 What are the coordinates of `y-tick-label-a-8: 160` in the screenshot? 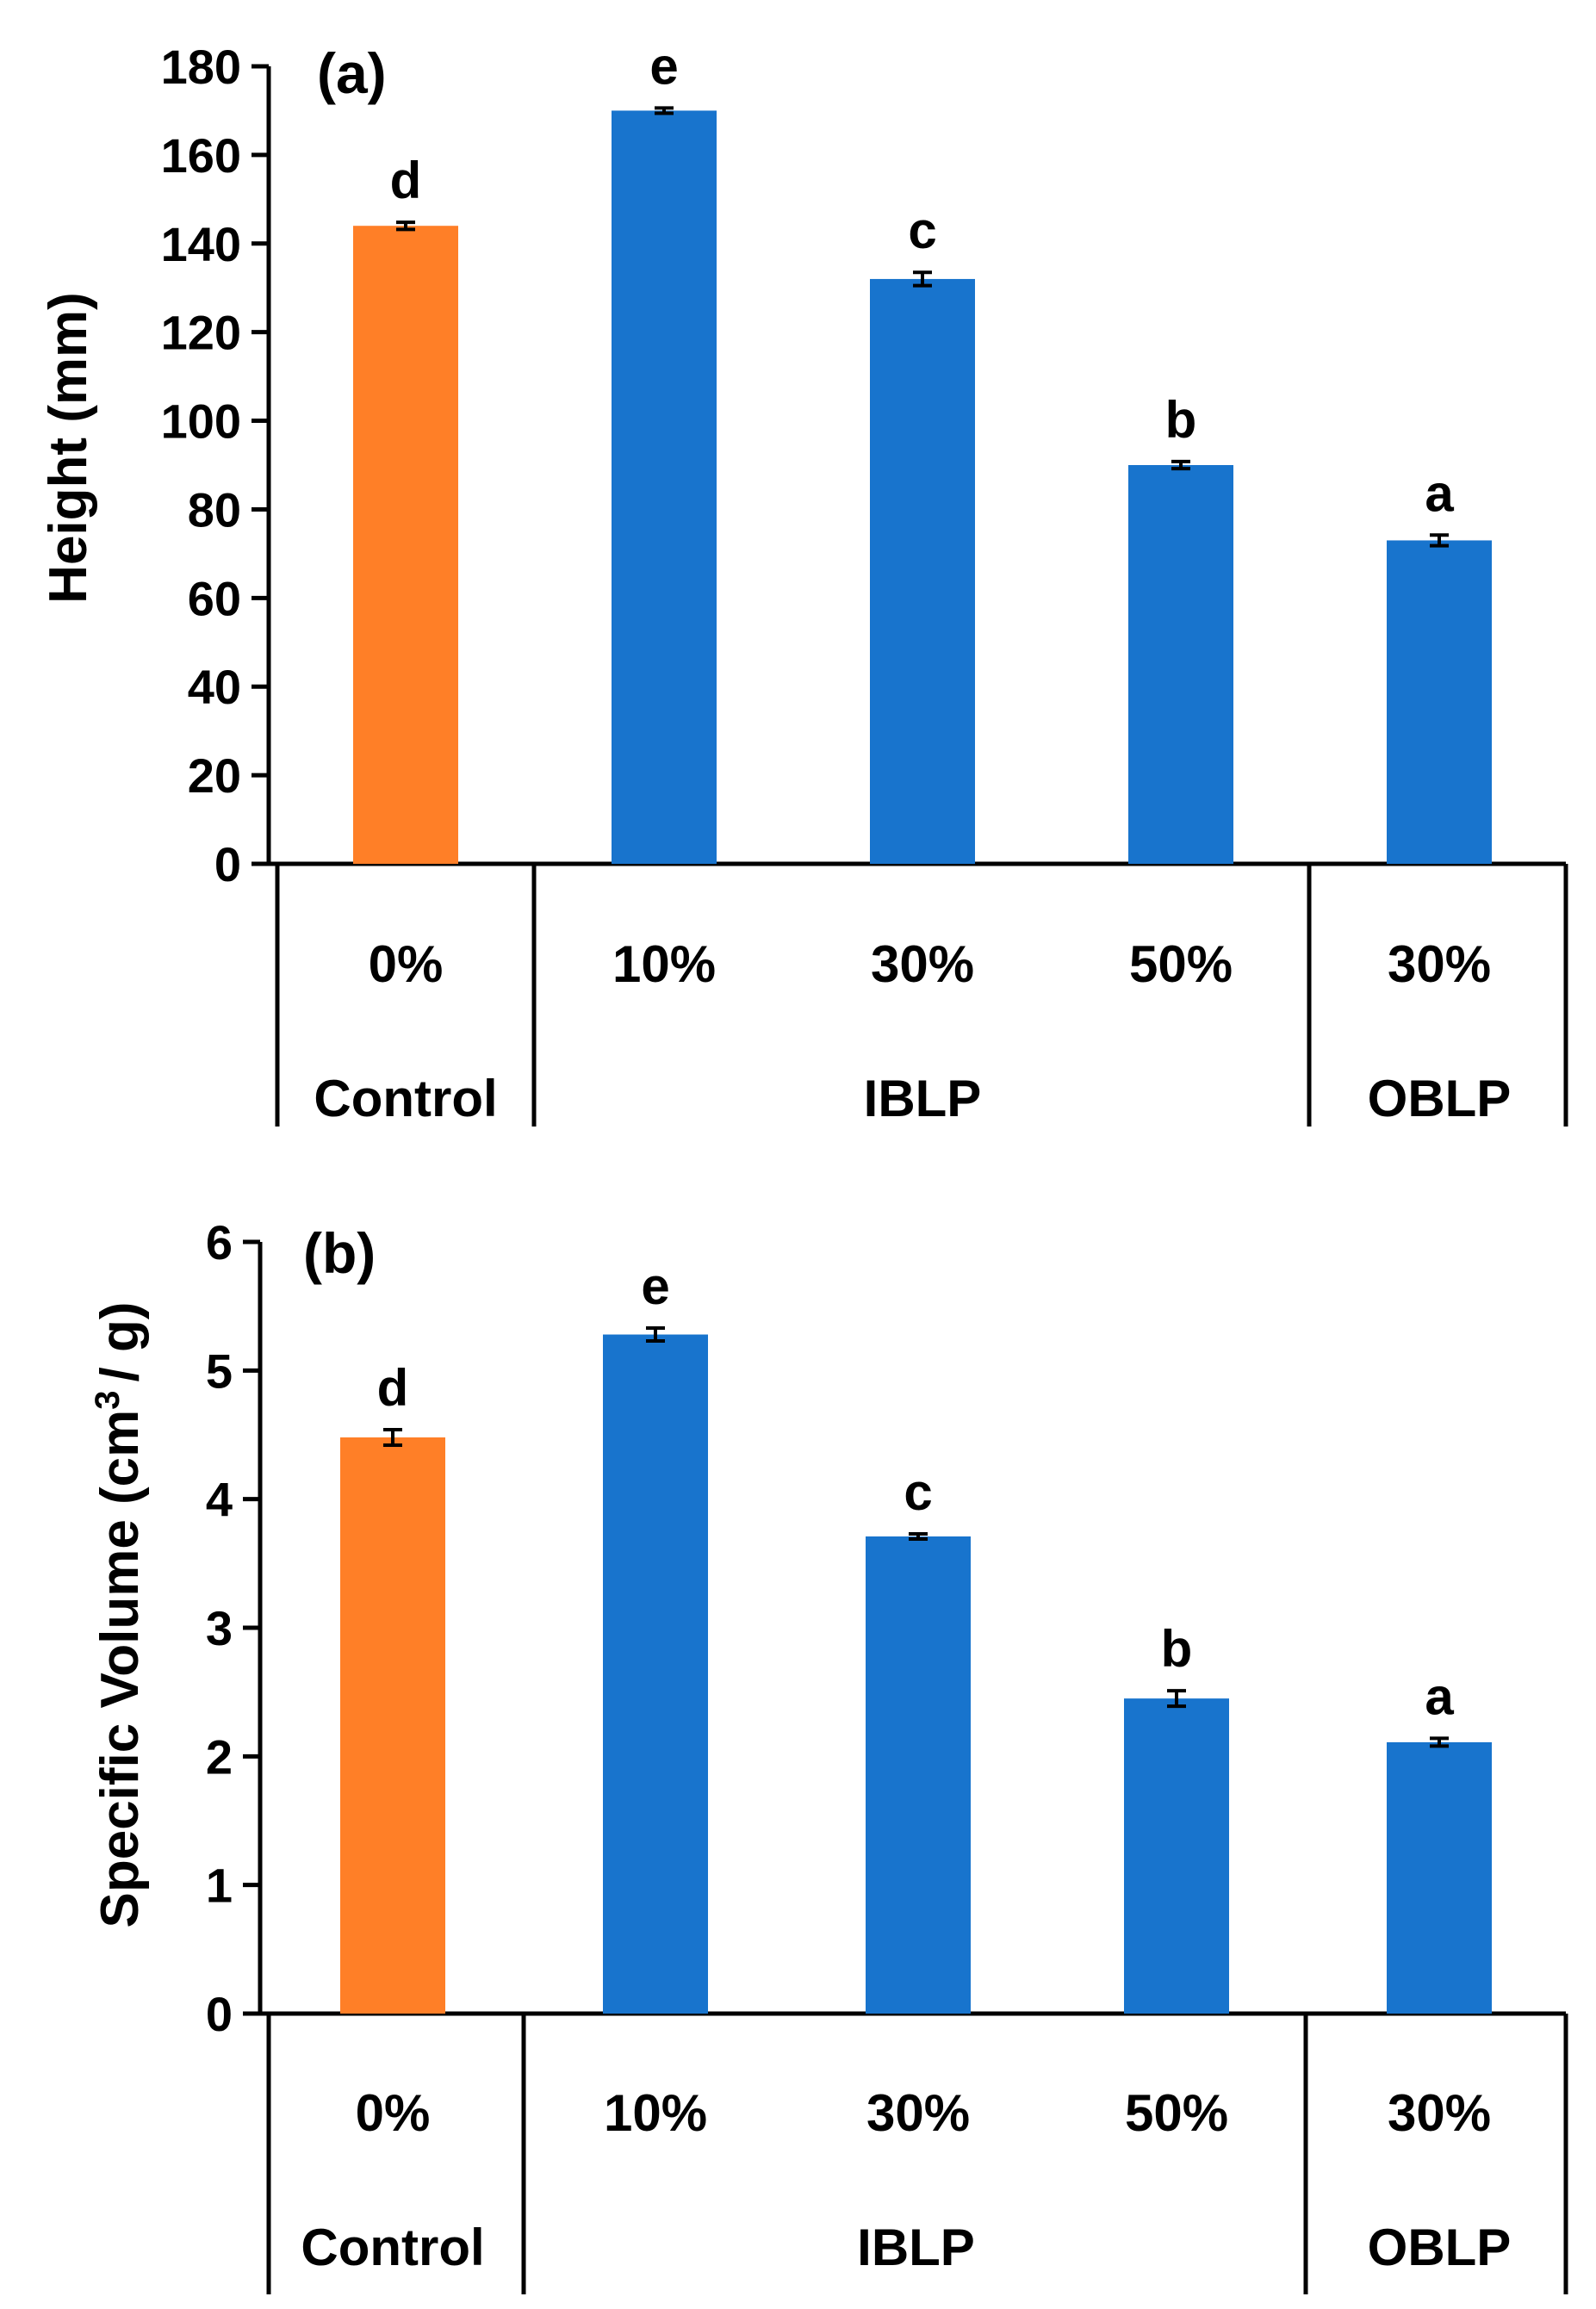 It's located at (201, 155).